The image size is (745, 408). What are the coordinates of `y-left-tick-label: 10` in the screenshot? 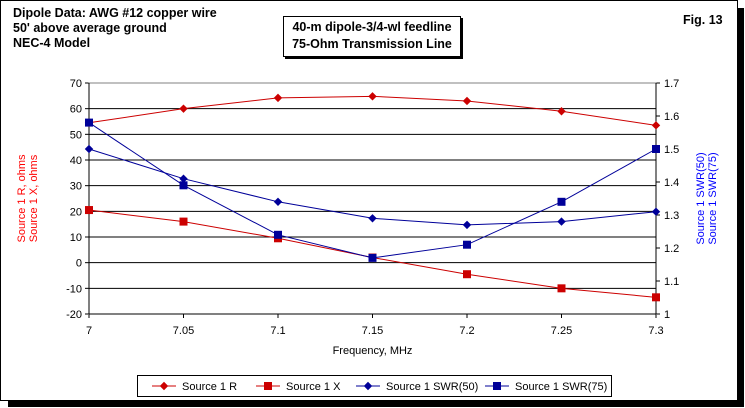 It's located at (76, 238).